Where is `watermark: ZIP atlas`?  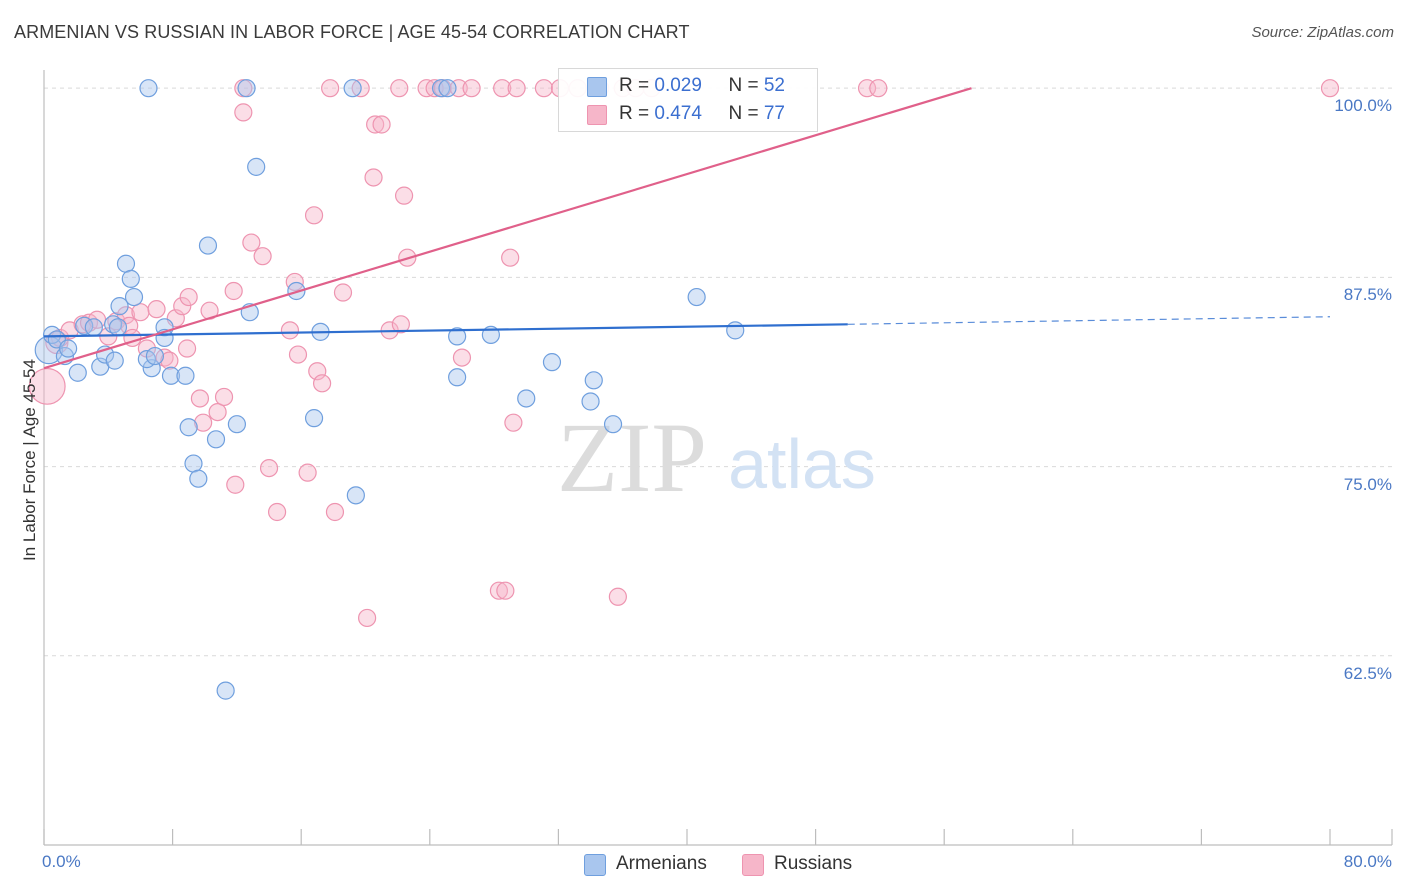
watermark: ZIP atlas is located at coordinates (716, 457).